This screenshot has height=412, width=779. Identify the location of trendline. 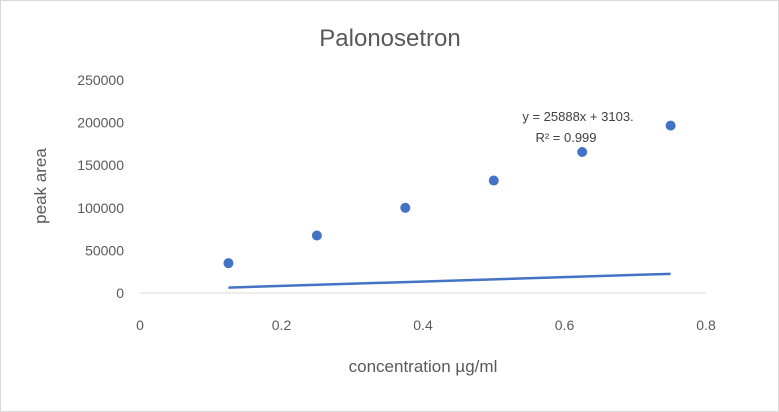
(449, 280).